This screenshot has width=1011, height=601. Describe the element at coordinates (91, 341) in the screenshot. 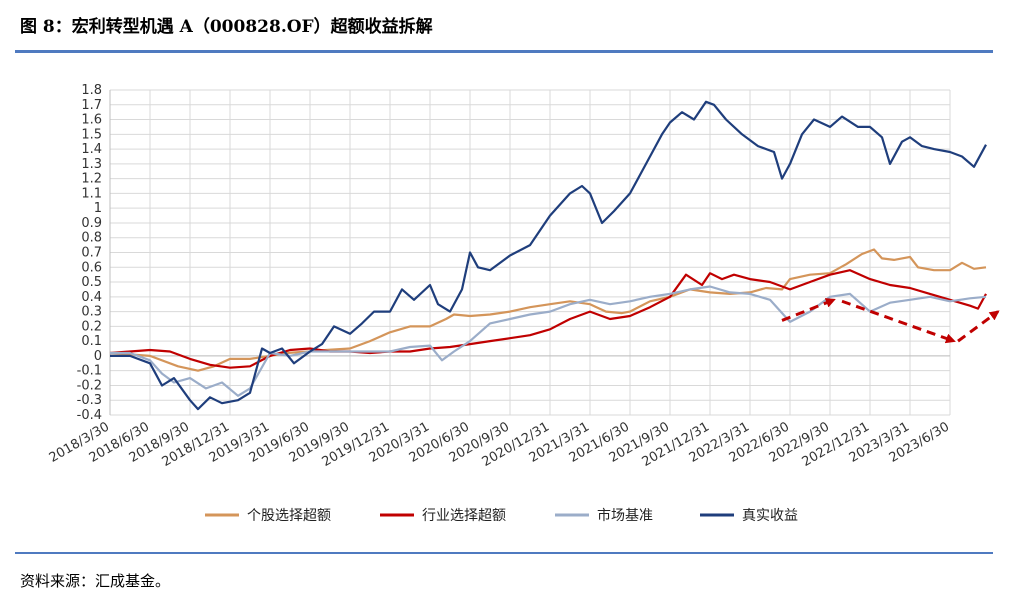

I see `y-tick-label: 0.1` at that location.